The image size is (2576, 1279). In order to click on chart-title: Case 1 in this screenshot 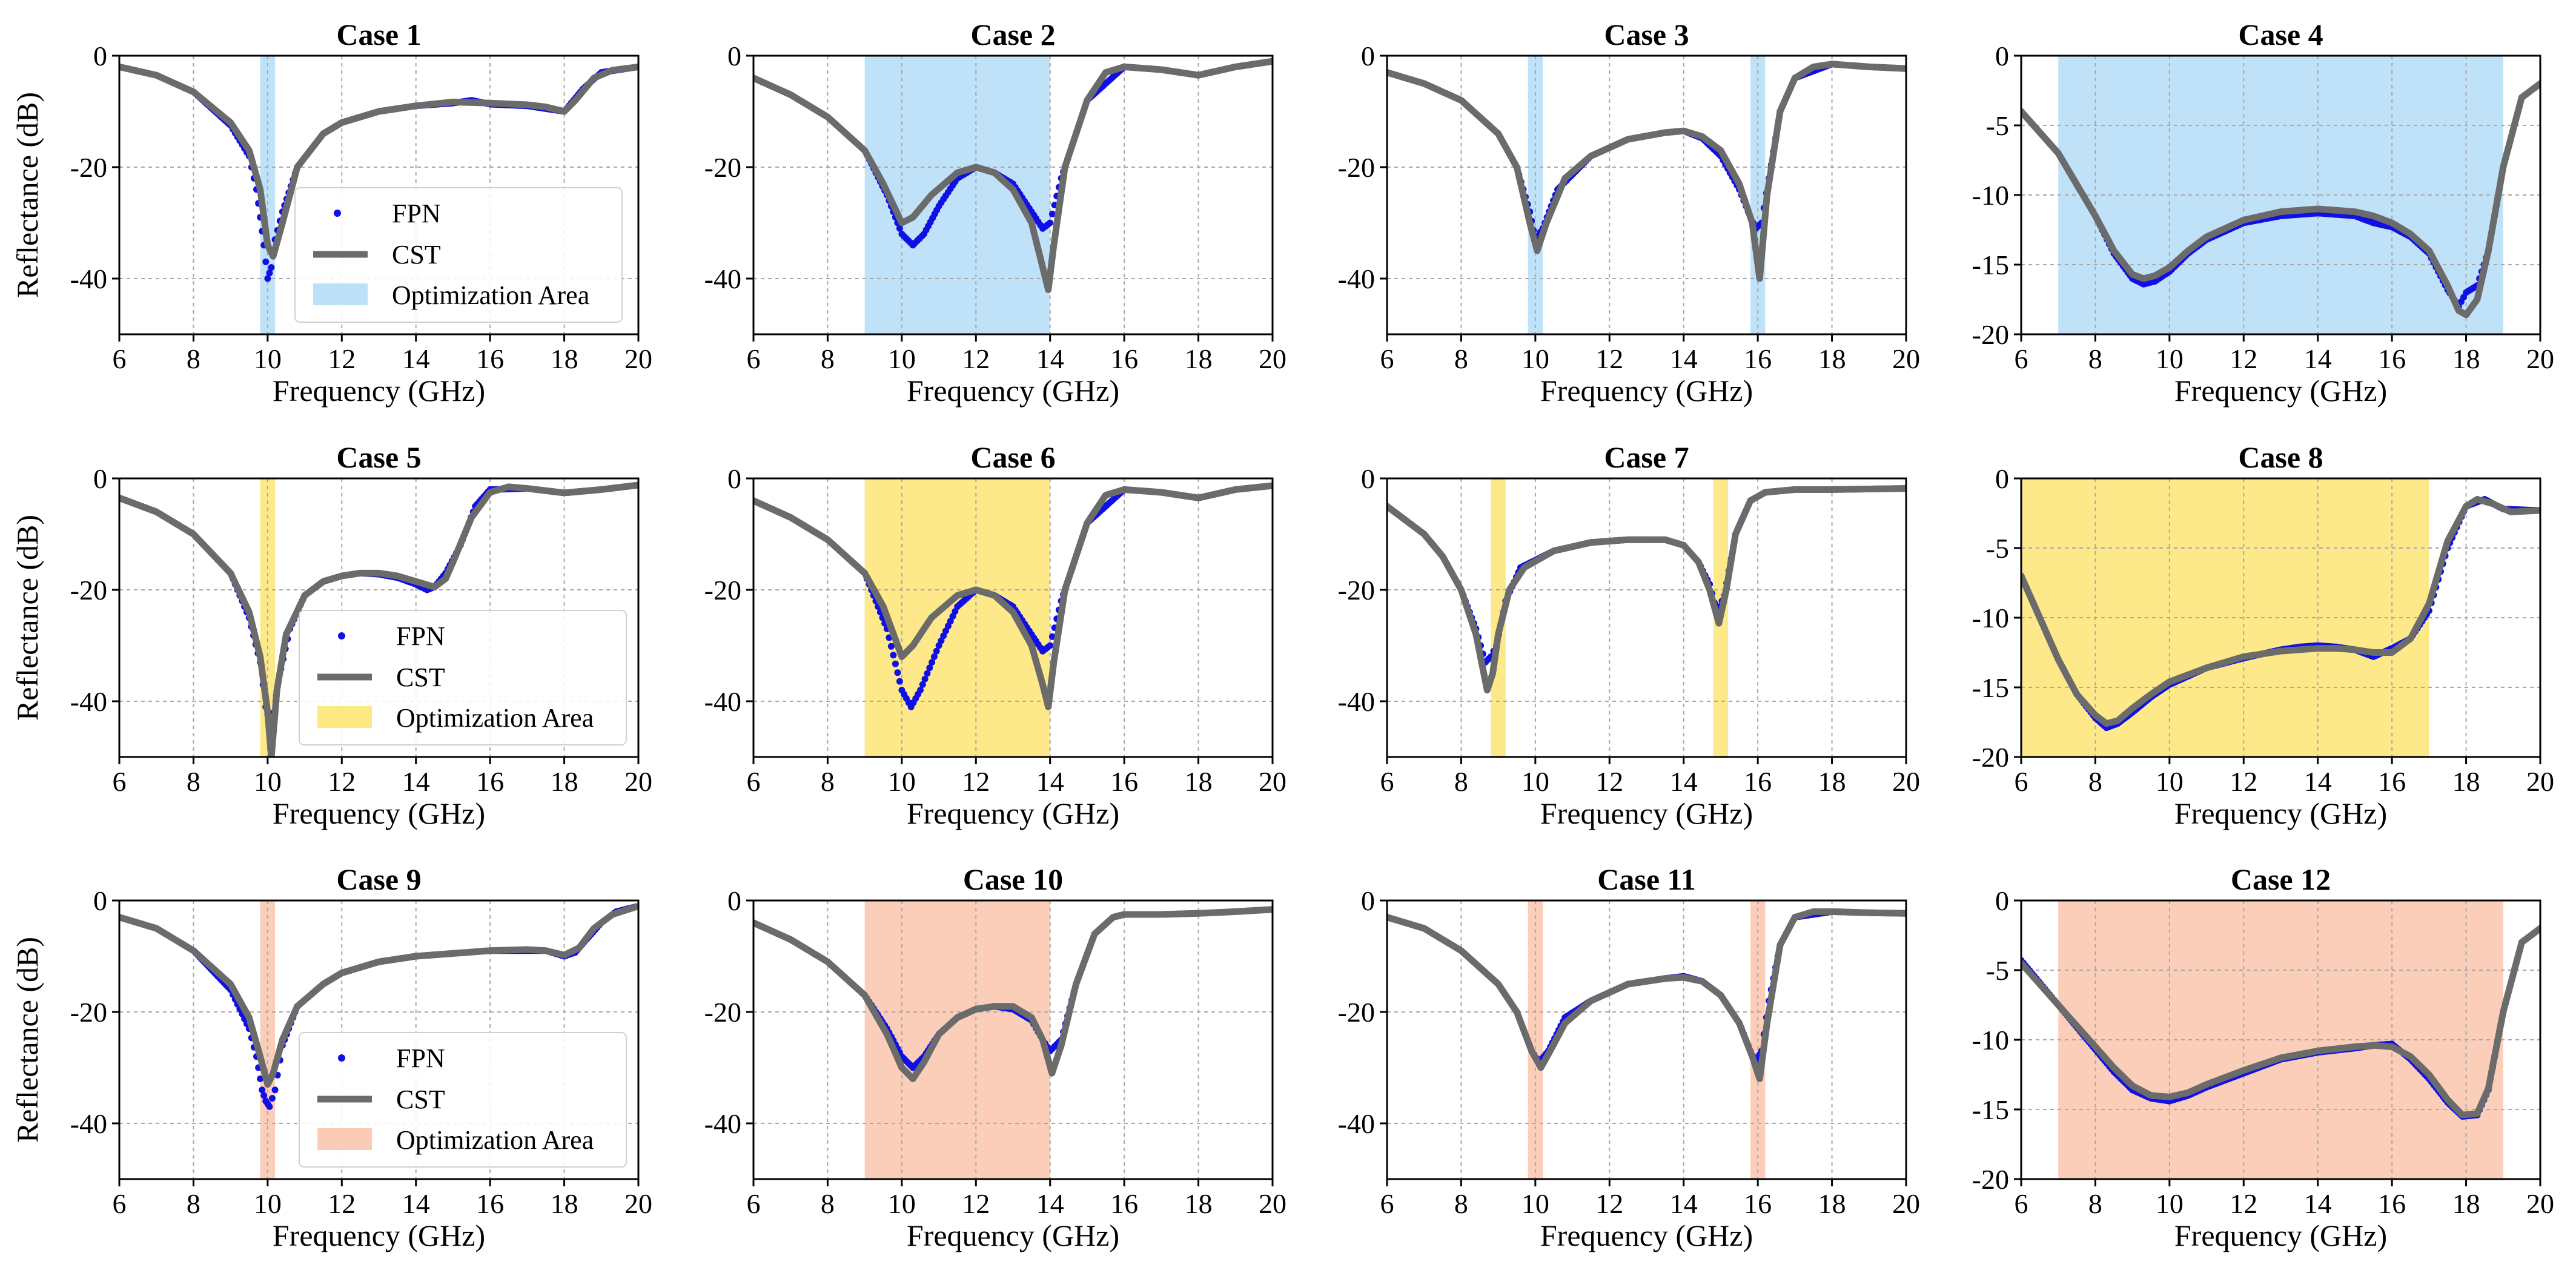, I will do `click(378, 34)`.